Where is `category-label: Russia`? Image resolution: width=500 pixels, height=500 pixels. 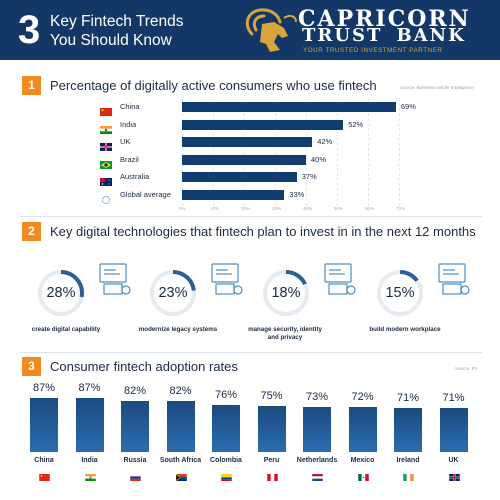
category-label: Russia is located at coordinates (135, 460).